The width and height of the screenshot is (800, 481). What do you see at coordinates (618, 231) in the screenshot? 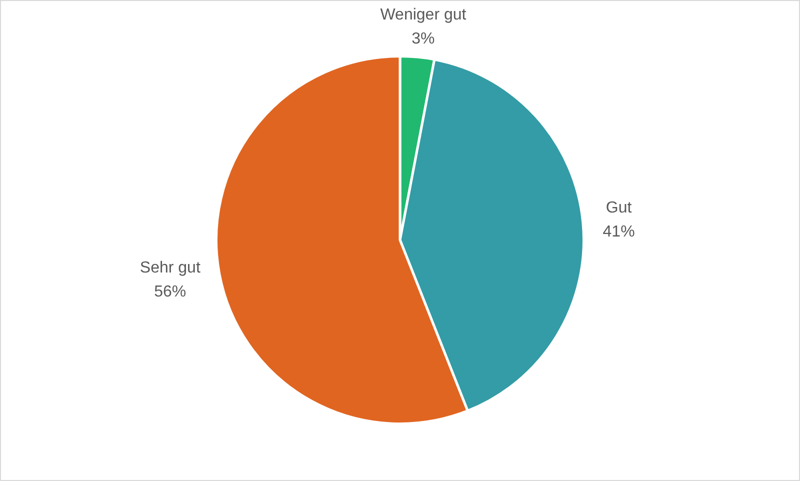
I see `data-label: 41%` at bounding box center [618, 231].